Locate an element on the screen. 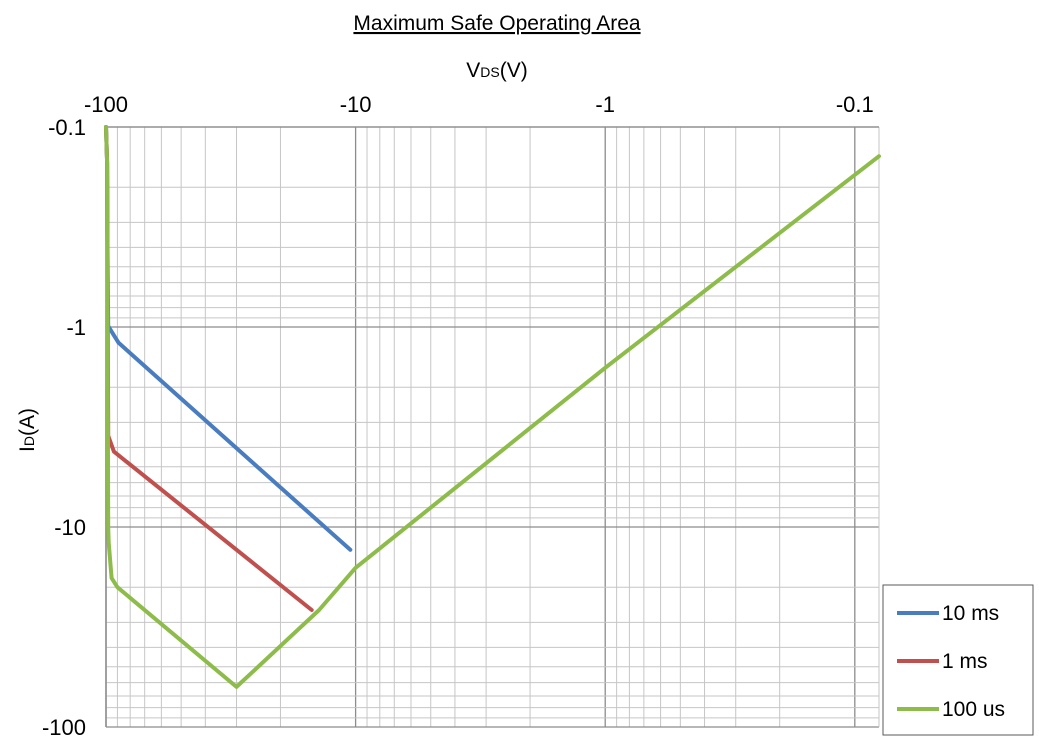  legend-label: 10 ms is located at coordinates (970, 613).